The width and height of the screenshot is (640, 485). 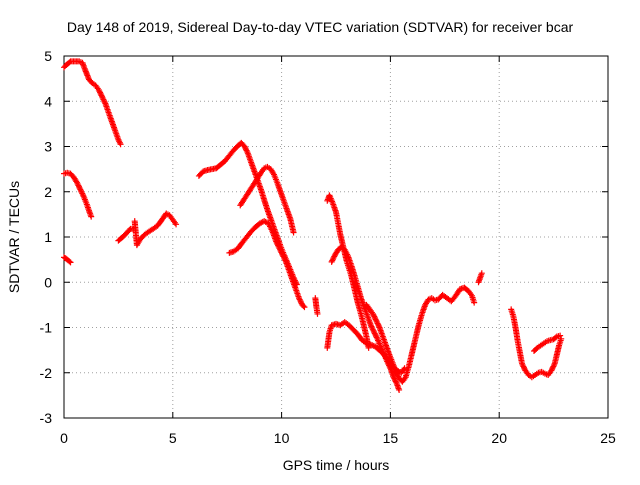 I want to click on y-tick-label: 0, so click(x=48, y=282).